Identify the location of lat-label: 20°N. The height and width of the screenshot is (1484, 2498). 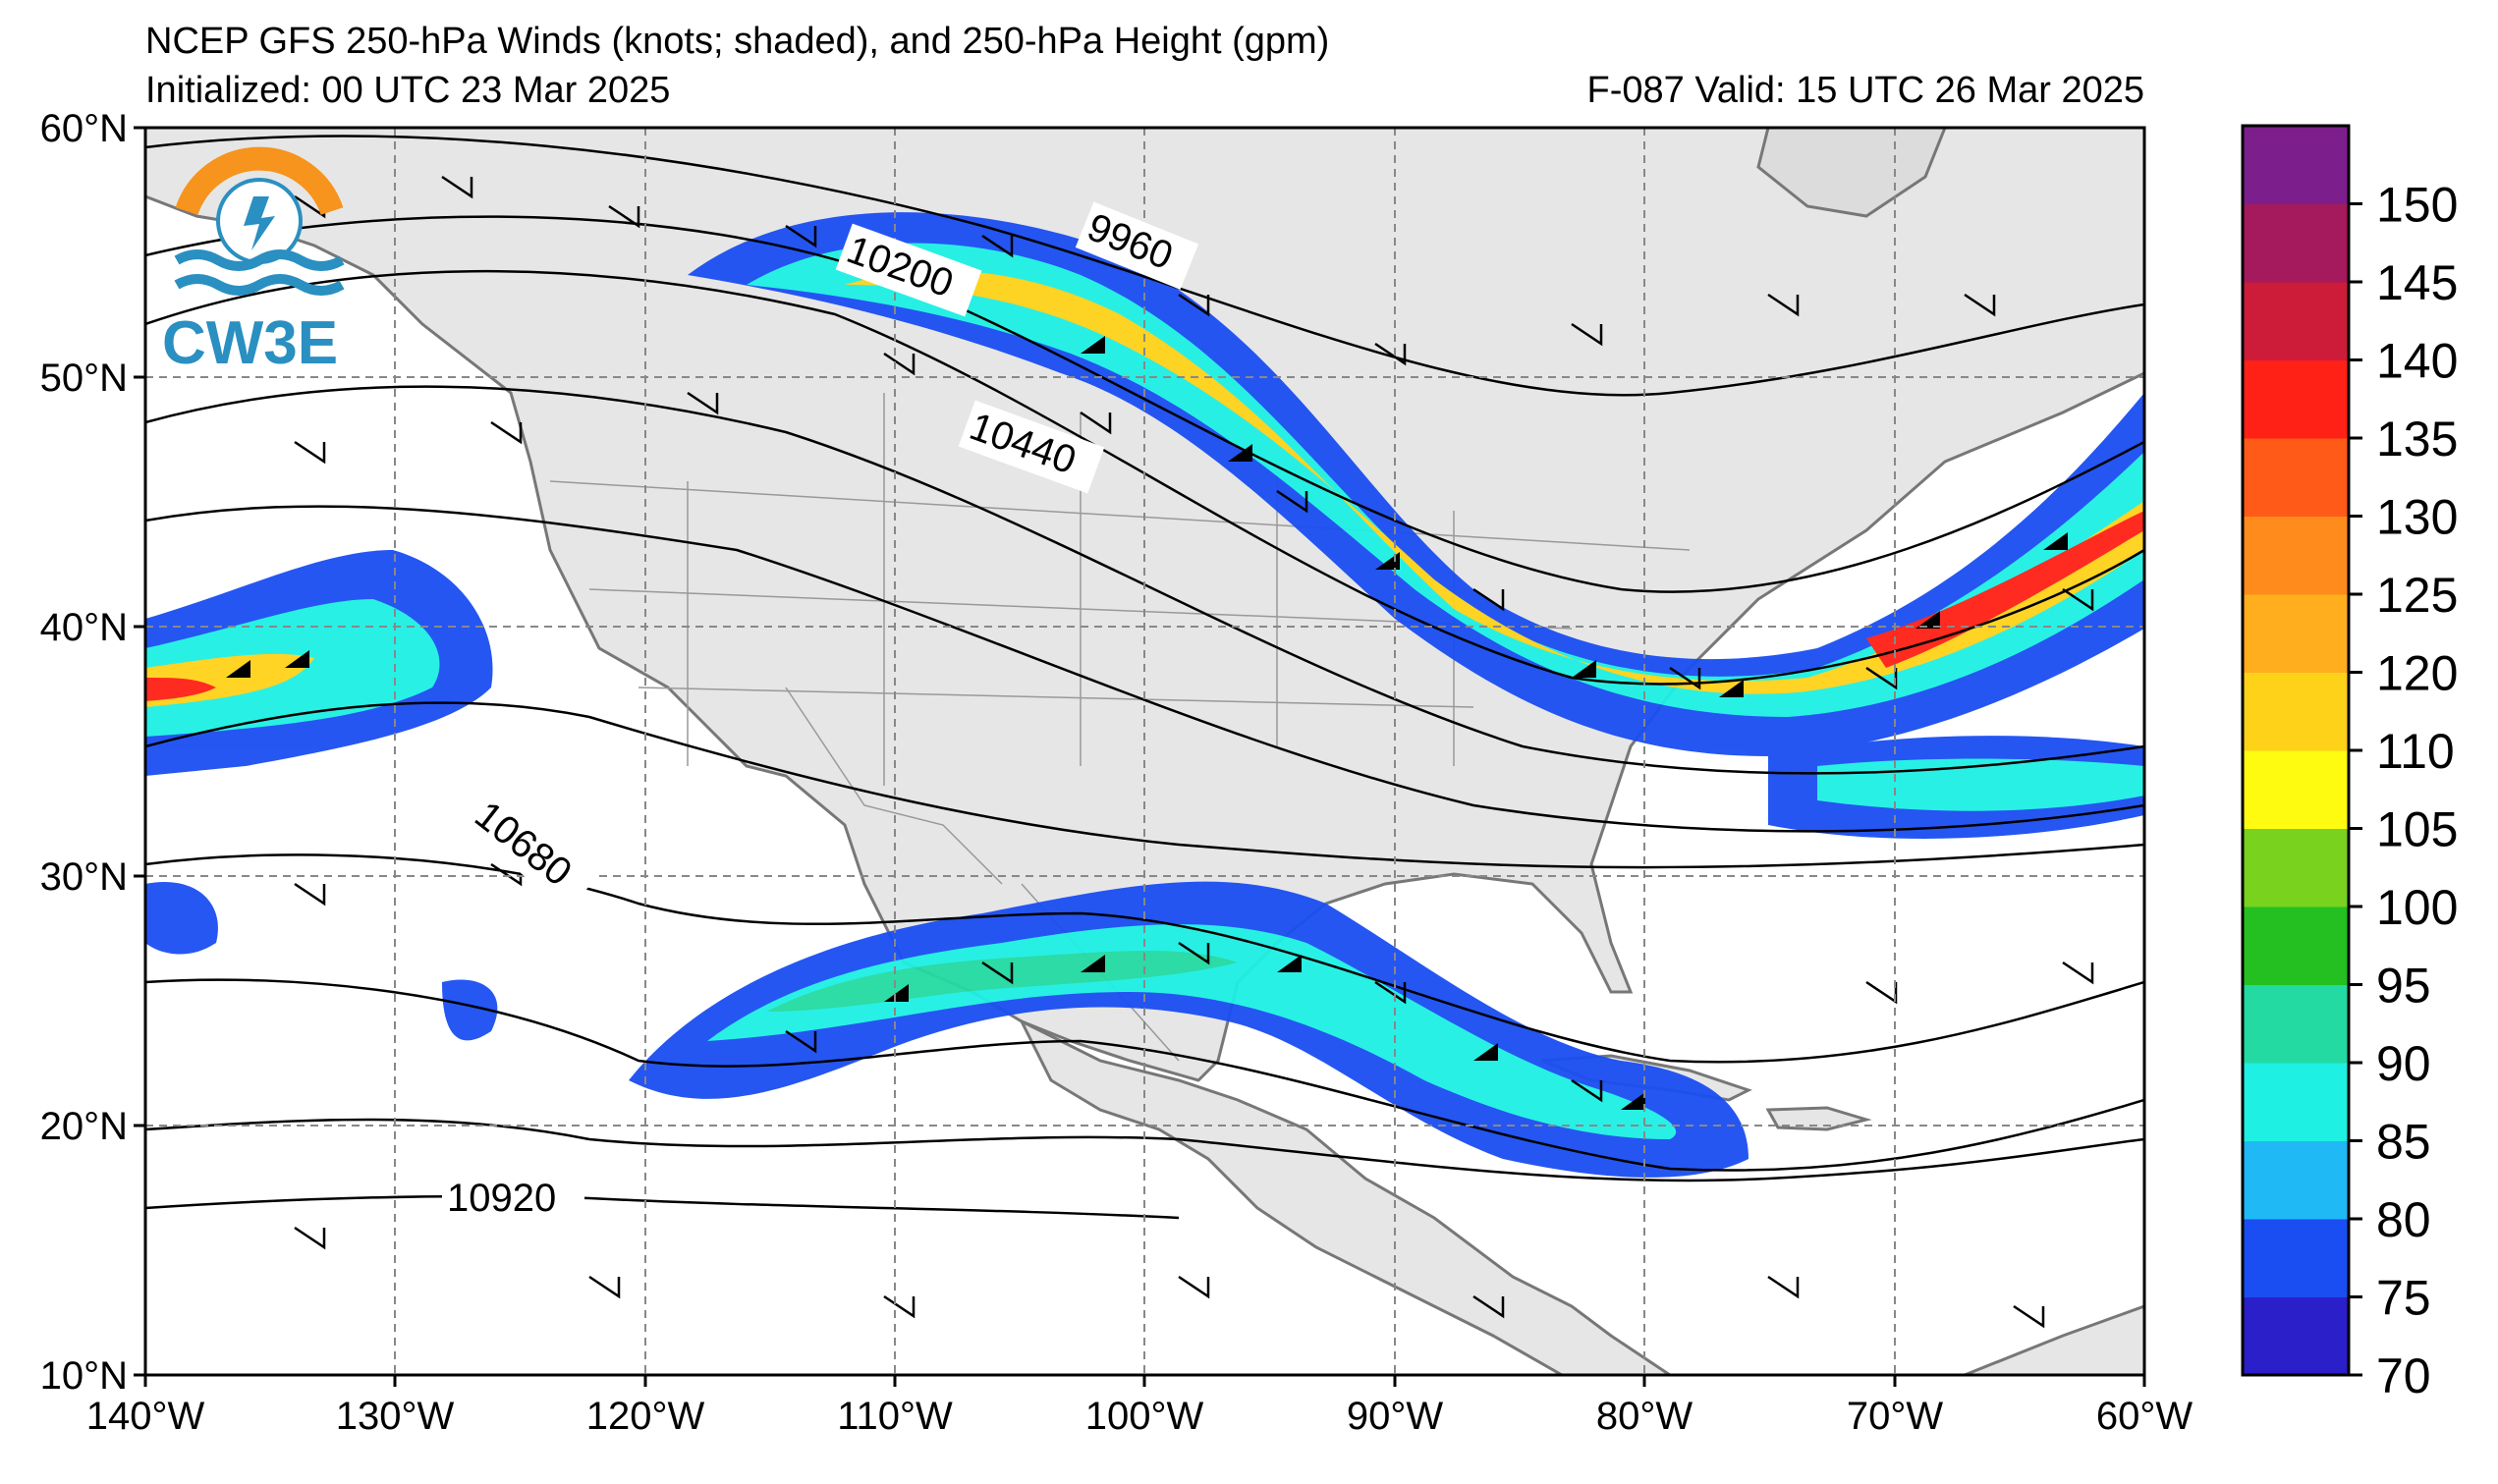
(84, 1126).